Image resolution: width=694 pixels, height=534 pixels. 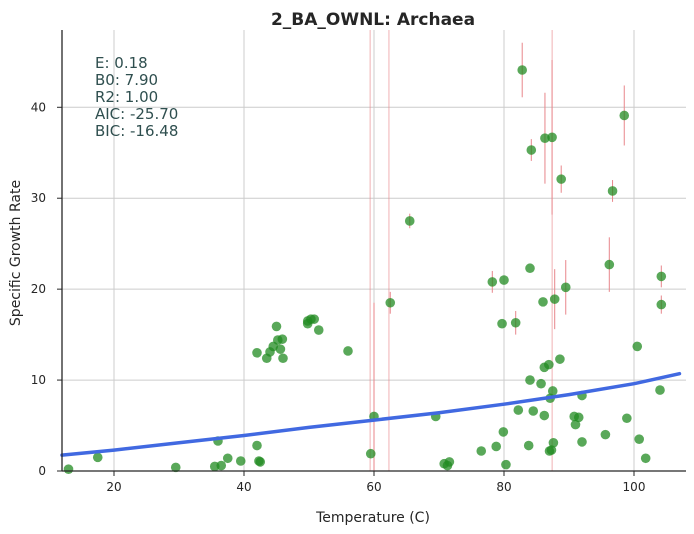 I want to click on stat-b0: B0: 7.90, so click(x=126, y=80).